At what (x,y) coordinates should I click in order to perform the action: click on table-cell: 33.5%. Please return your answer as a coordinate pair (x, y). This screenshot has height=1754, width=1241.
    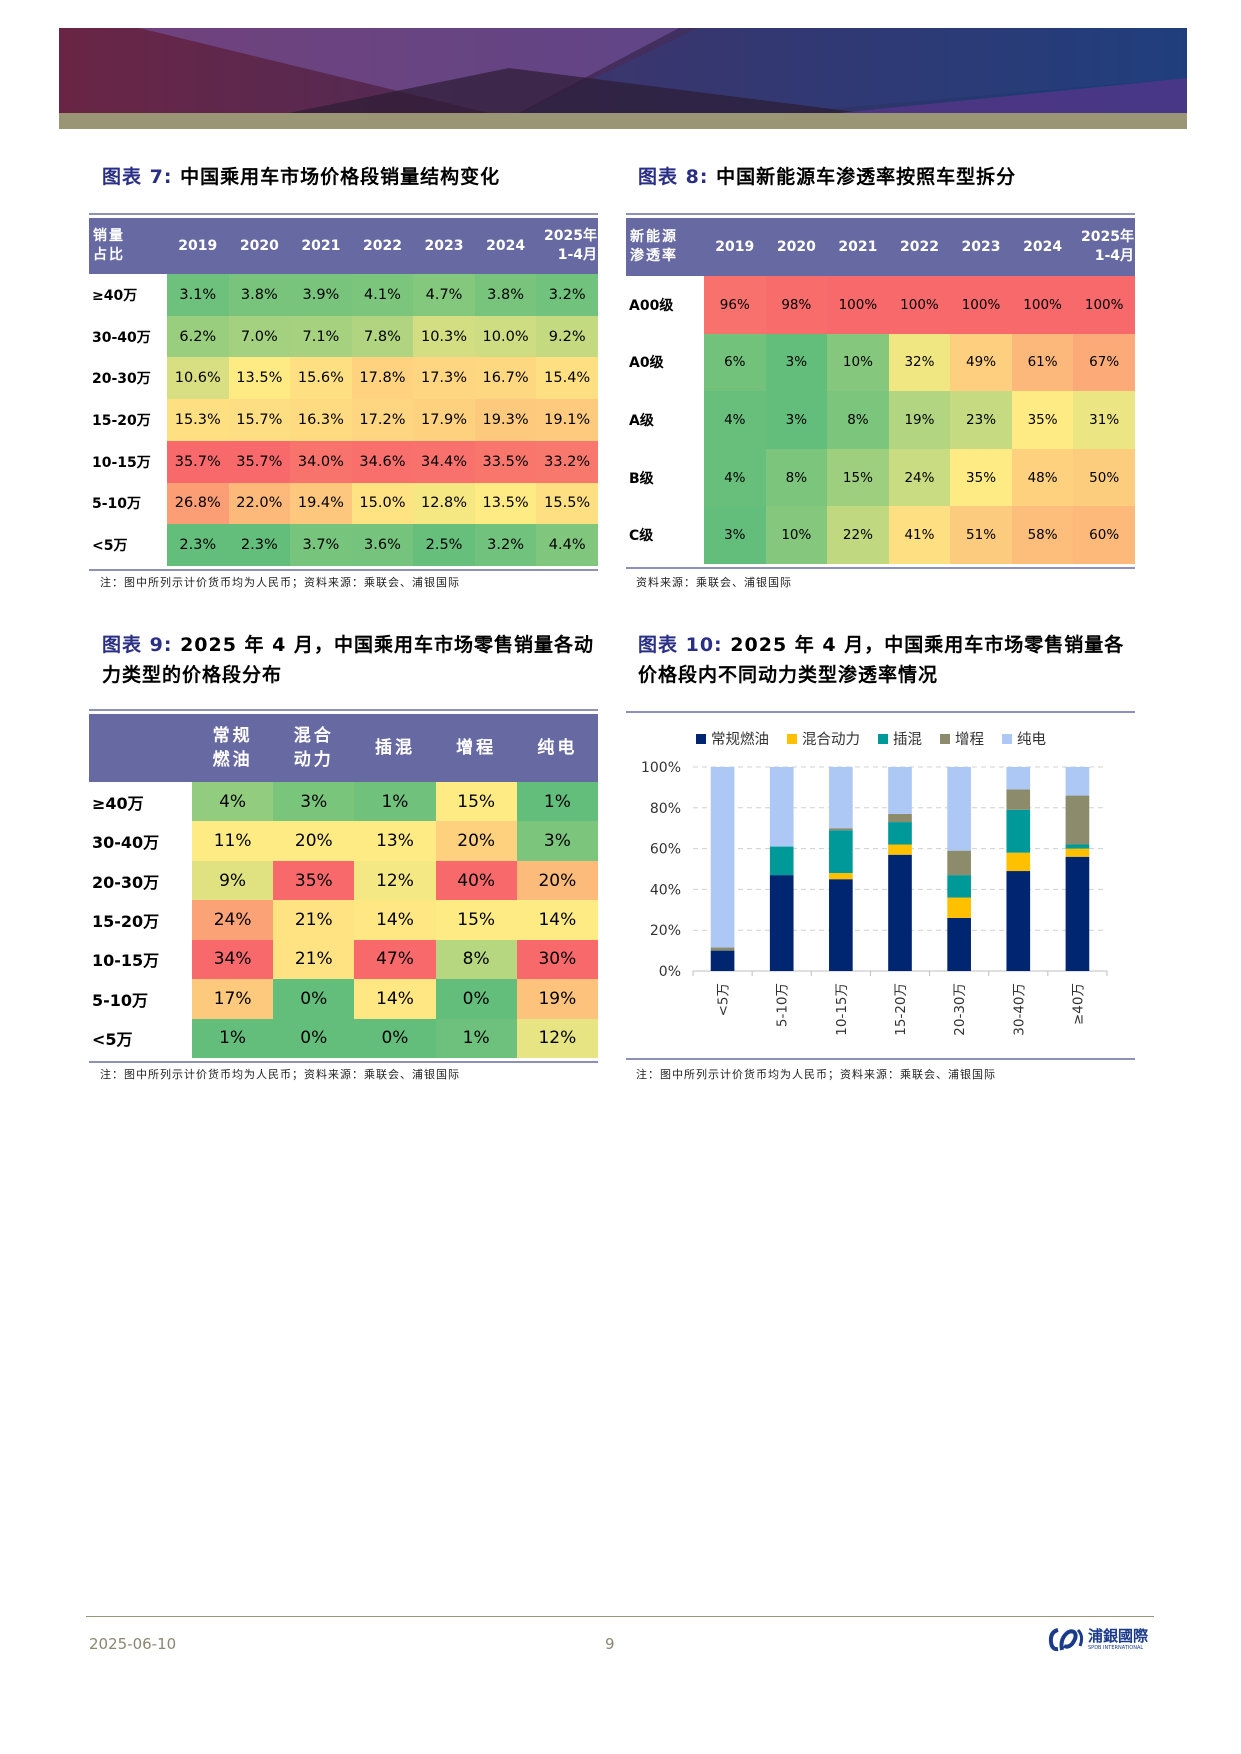
    Looking at the image, I should click on (505, 461).